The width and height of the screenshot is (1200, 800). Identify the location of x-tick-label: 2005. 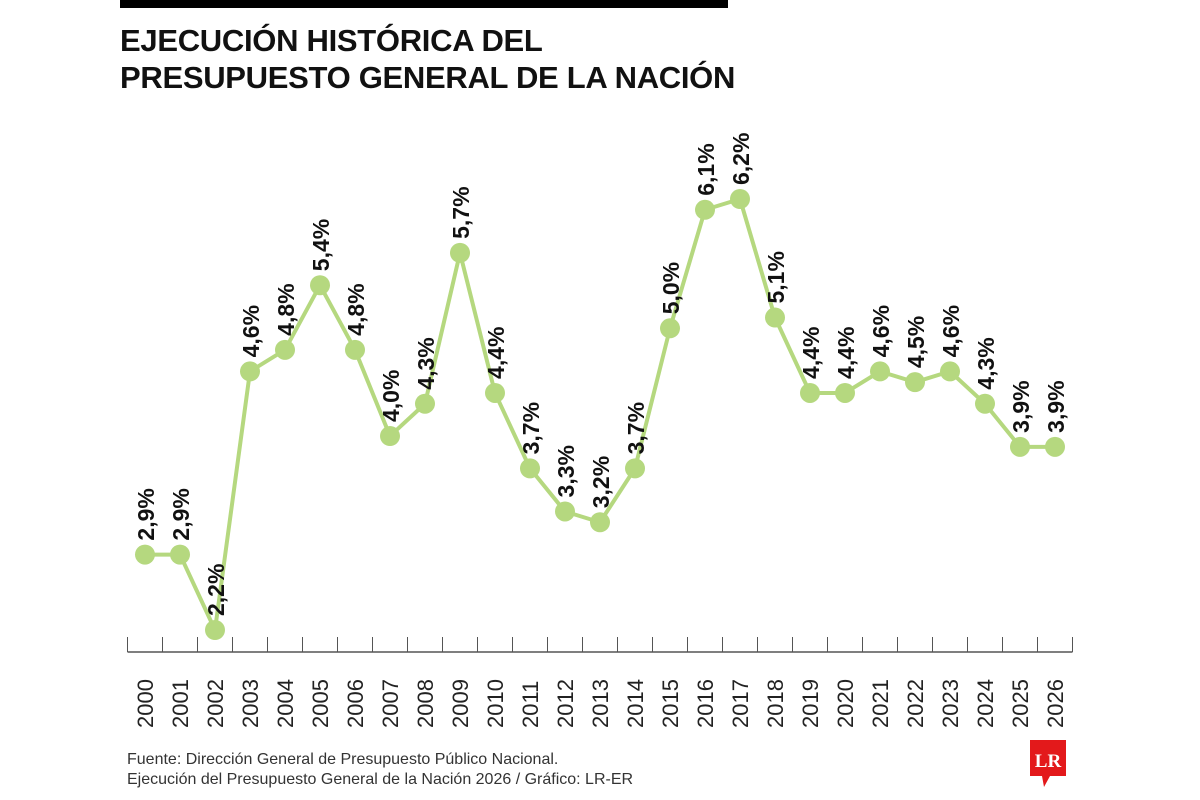
(320, 703).